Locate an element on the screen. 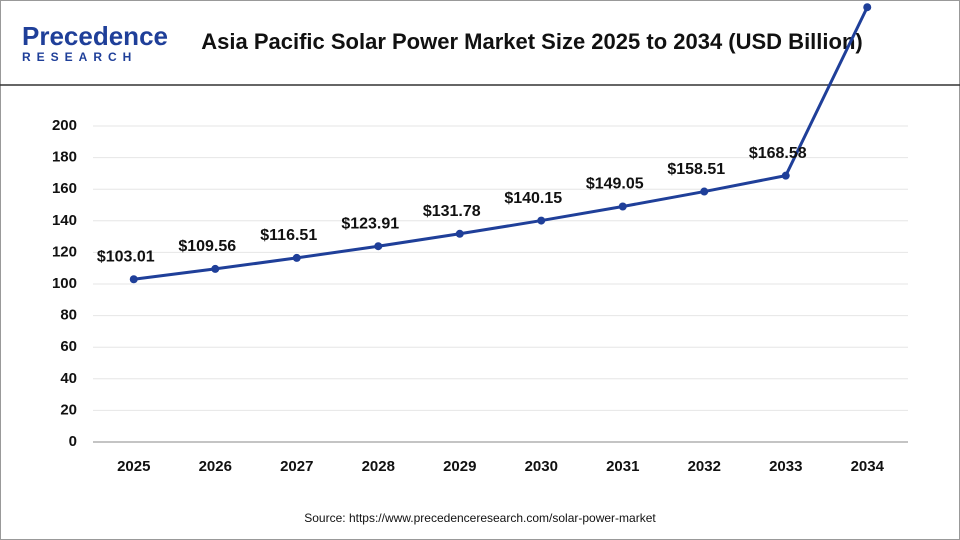  data-label: $109.56 is located at coordinates (207, 246).